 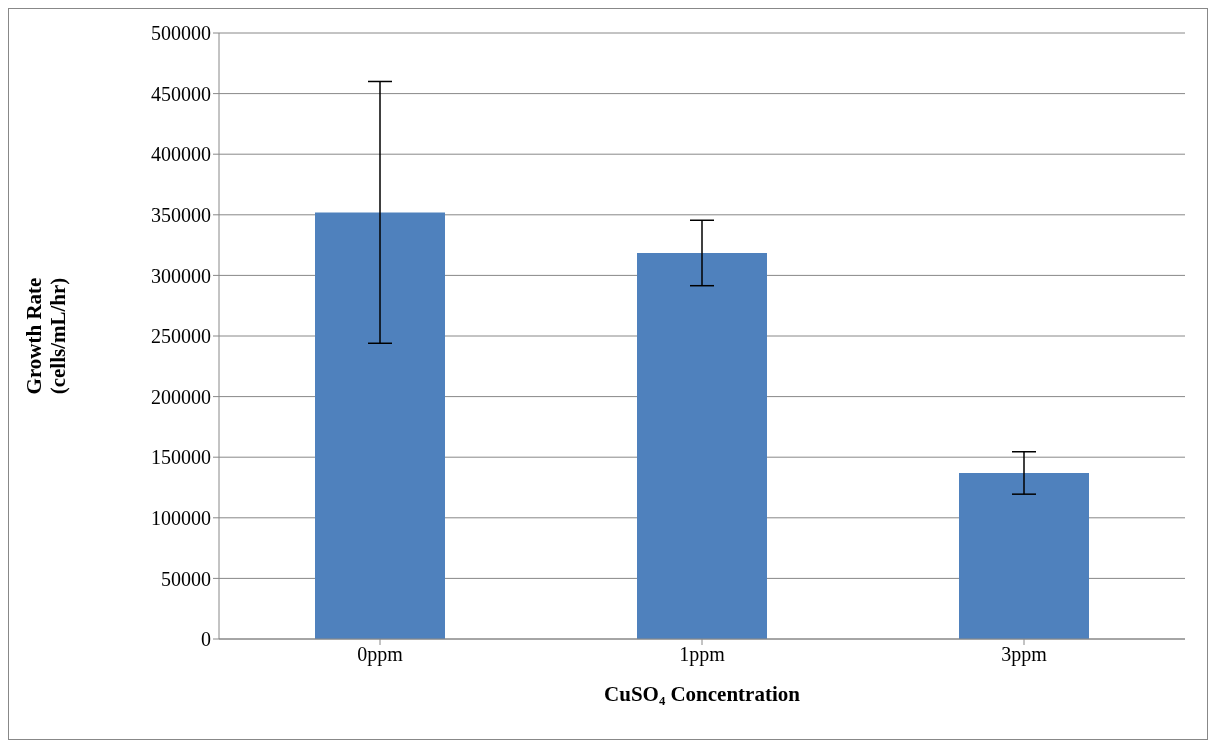 What do you see at coordinates (181, 396) in the screenshot?
I see `y-tick-label: 200000` at bounding box center [181, 396].